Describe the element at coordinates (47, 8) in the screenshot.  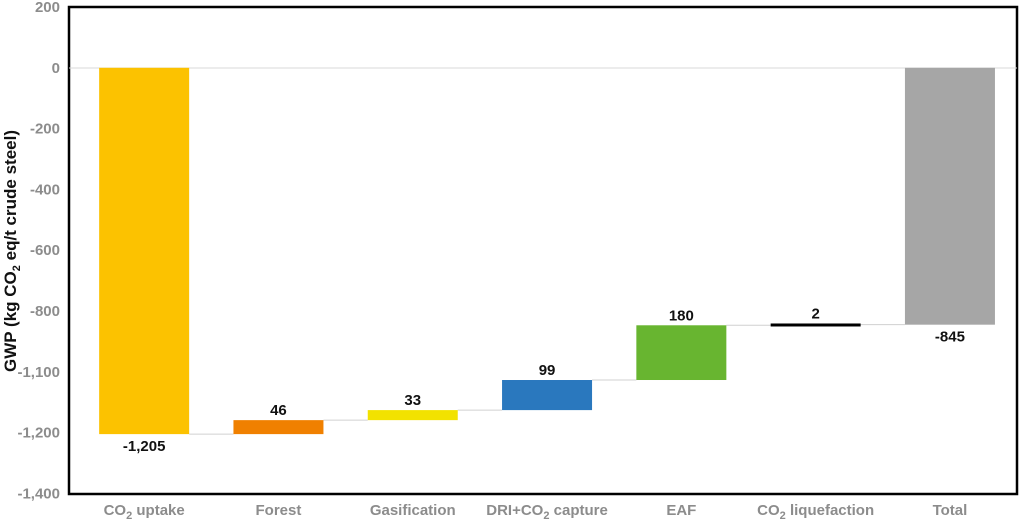
I see `y-tick-label: 200` at that location.